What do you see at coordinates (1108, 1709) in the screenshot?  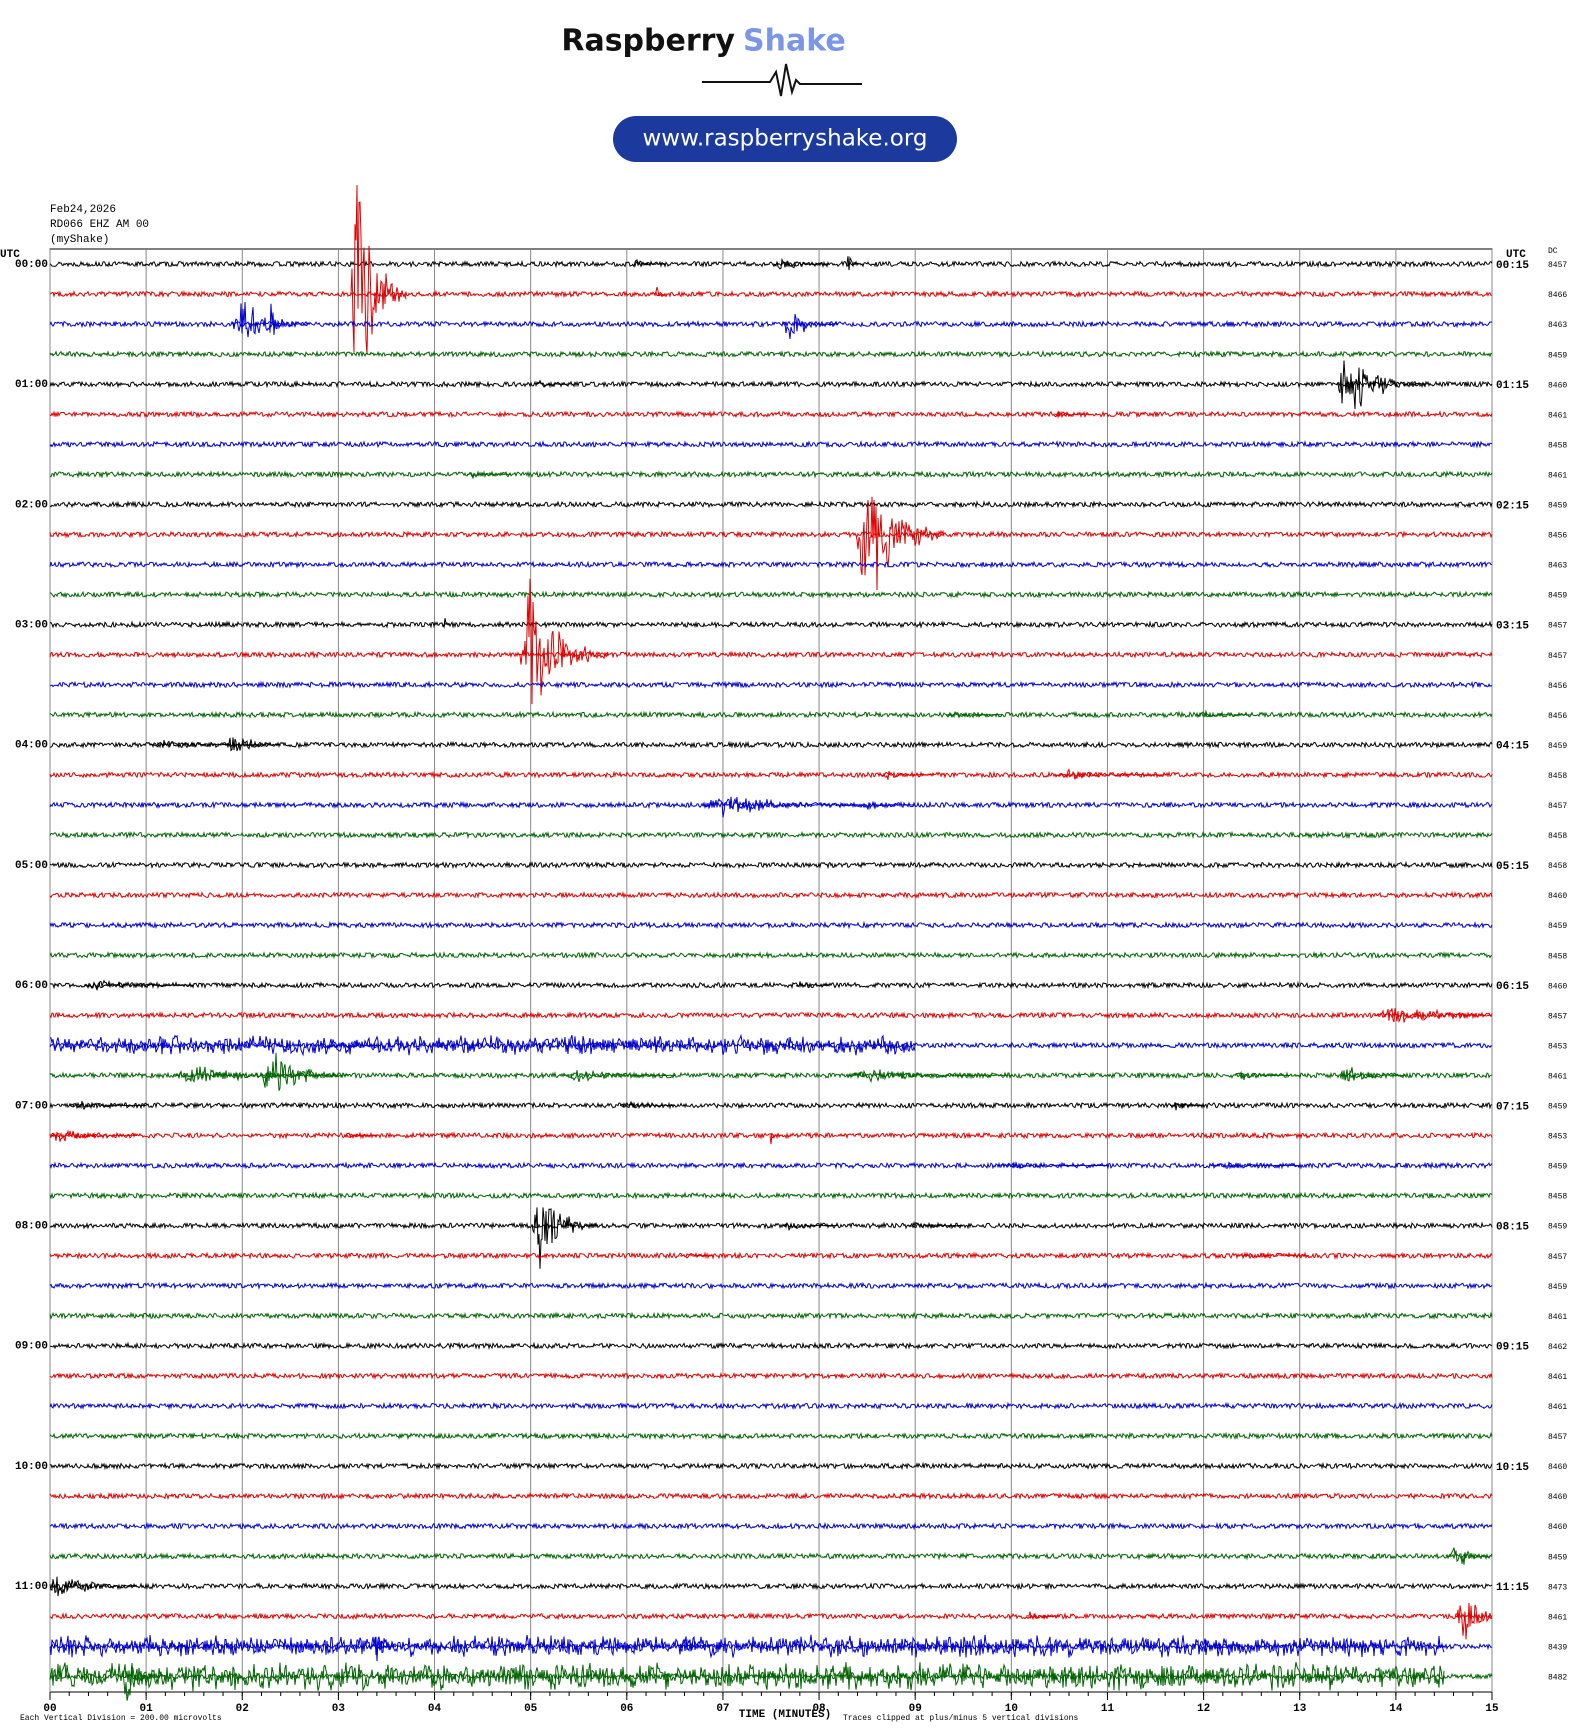 I see `x-tick-label: 11` at bounding box center [1108, 1709].